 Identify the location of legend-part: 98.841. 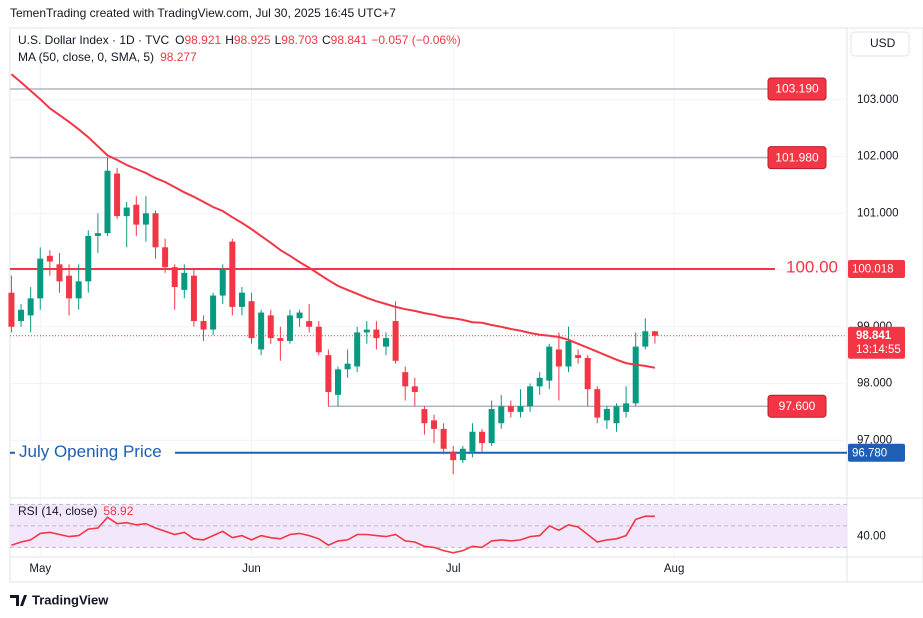
(349, 40).